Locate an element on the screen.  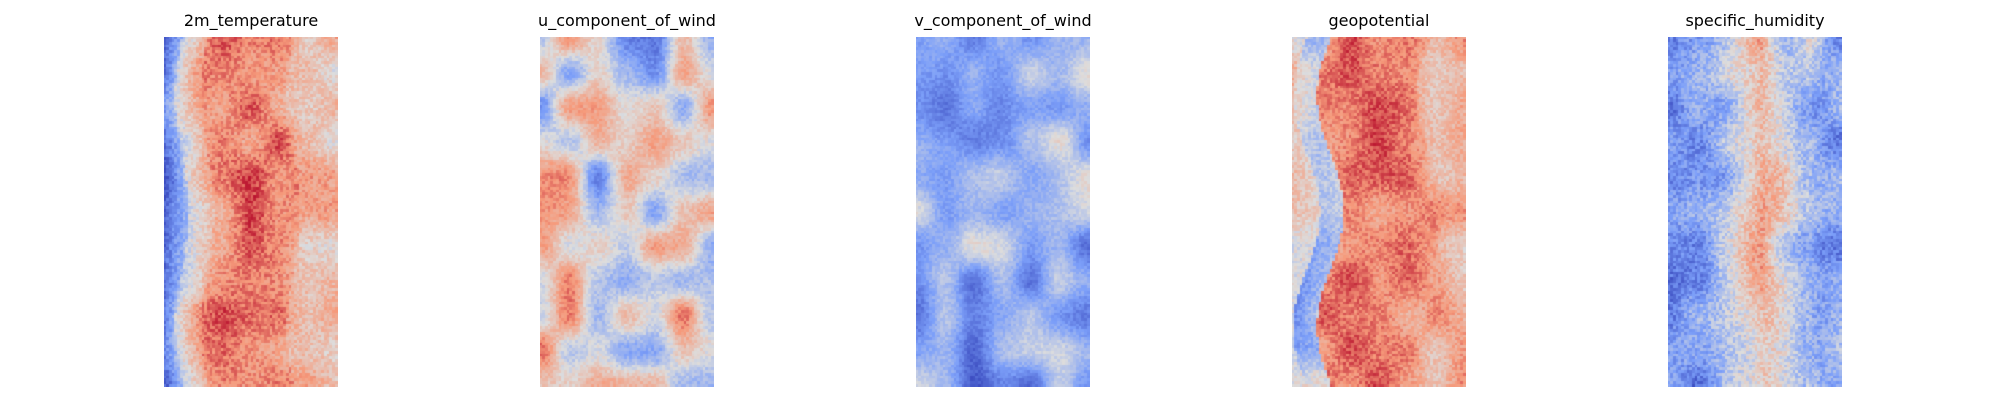
panel-title: u_component_of_wind is located at coordinates (627, 20).